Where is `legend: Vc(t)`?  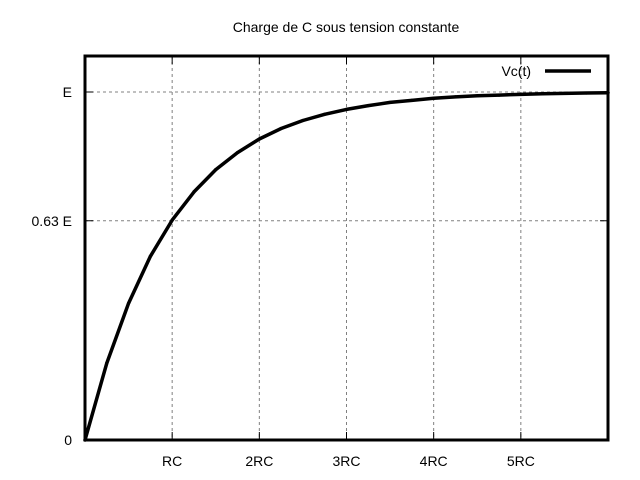 legend: Vc(t) is located at coordinates (546, 71).